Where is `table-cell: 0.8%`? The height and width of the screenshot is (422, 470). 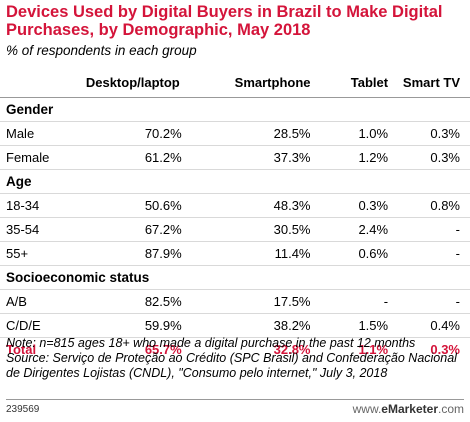
table-cell: 0.8% is located at coordinates (429, 205).